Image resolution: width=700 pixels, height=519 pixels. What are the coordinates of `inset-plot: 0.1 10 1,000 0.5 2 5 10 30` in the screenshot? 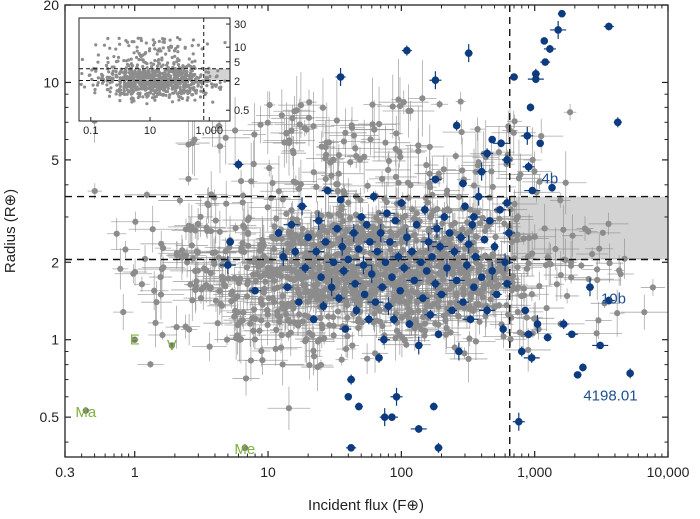 It's located at (163, 77).